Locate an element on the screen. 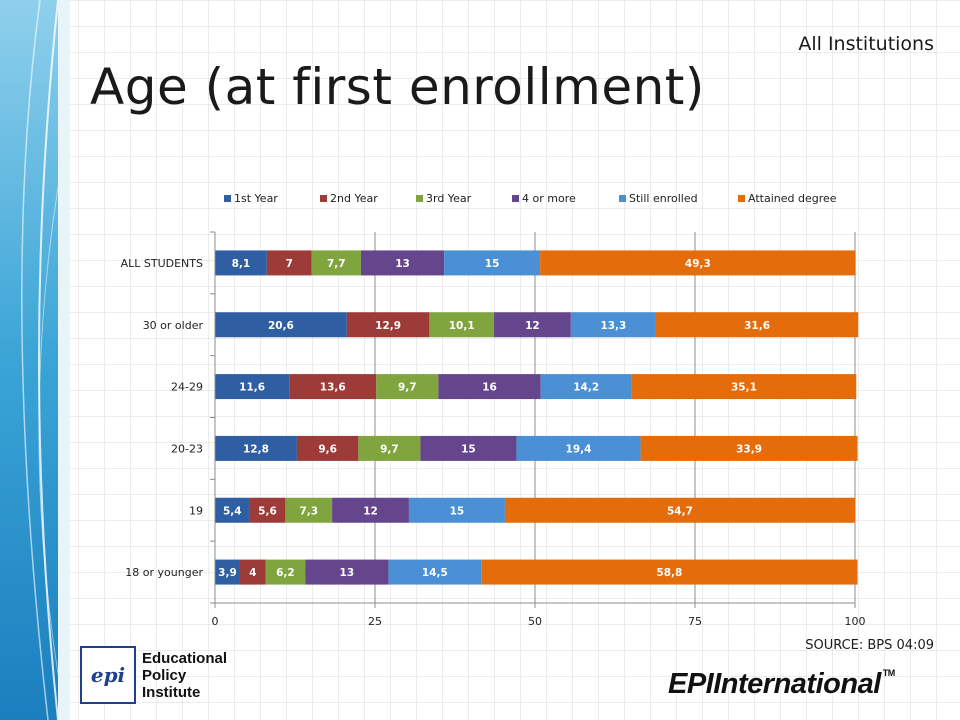  bar-label-3-1: 9,6 is located at coordinates (327, 449).